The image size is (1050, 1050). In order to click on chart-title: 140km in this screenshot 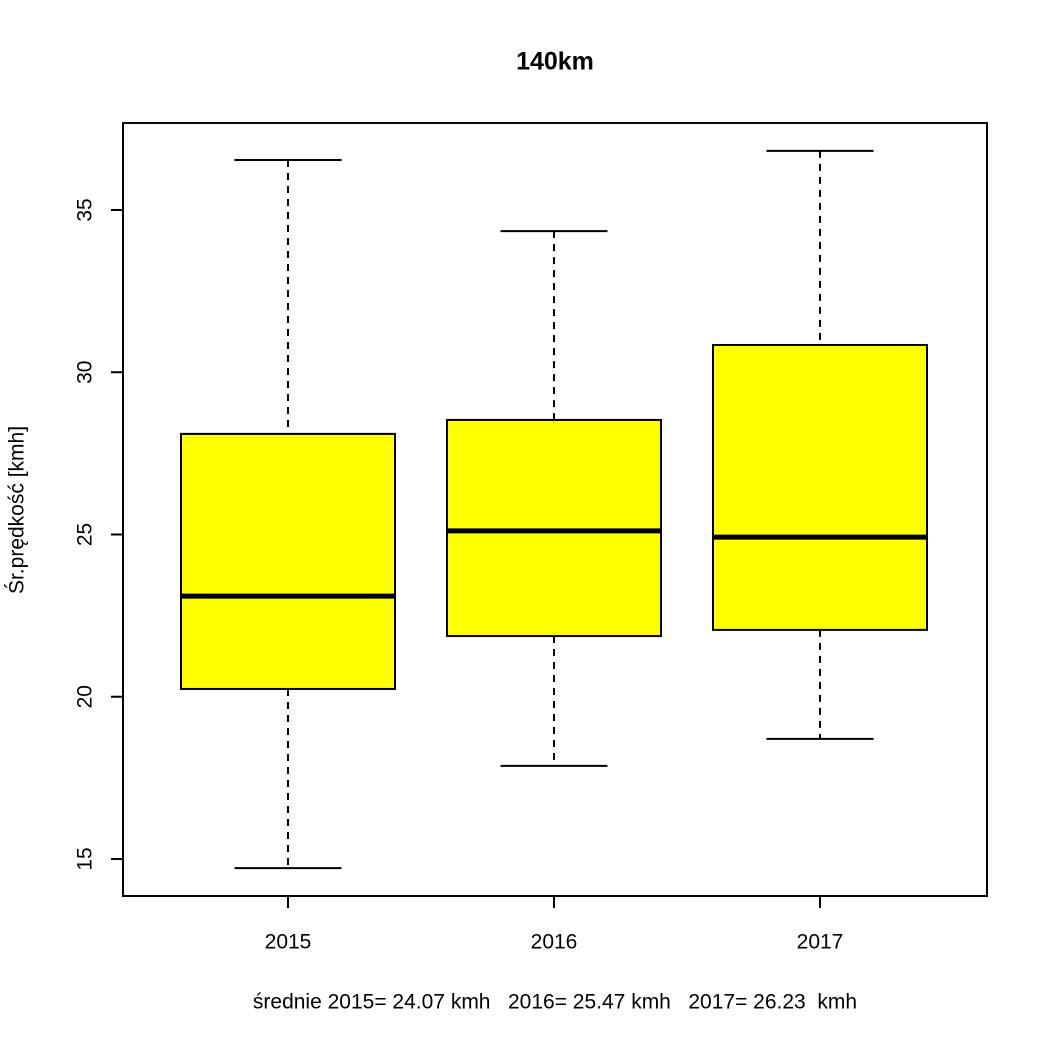, I will do `click(555, 62)`.